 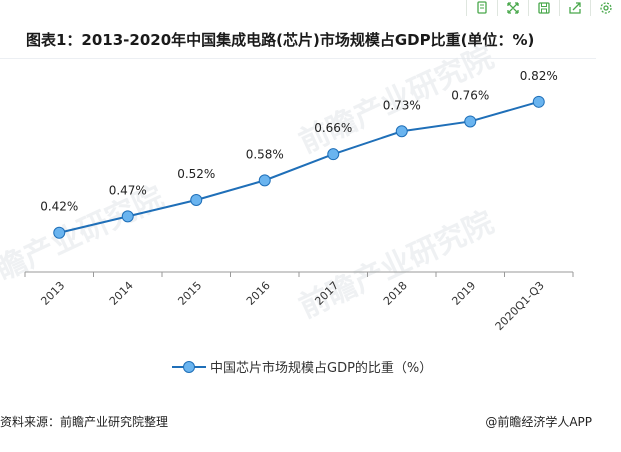 What do you see at coordinates (321, 368) in the screenshot?
I see `legend-label: 中国芯片市场规模占GDP的比重（%）` at bounding box center [321, 368].